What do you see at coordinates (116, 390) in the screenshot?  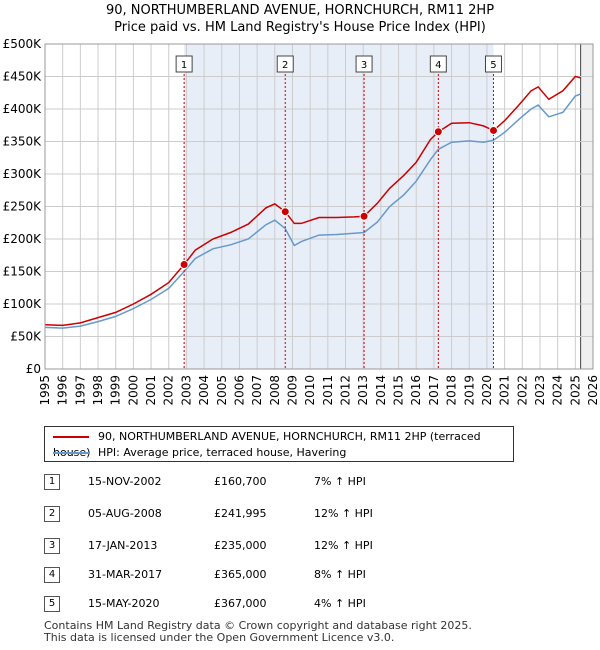 I see `x-tick-label: 1999` at bounding box center [116, 390].